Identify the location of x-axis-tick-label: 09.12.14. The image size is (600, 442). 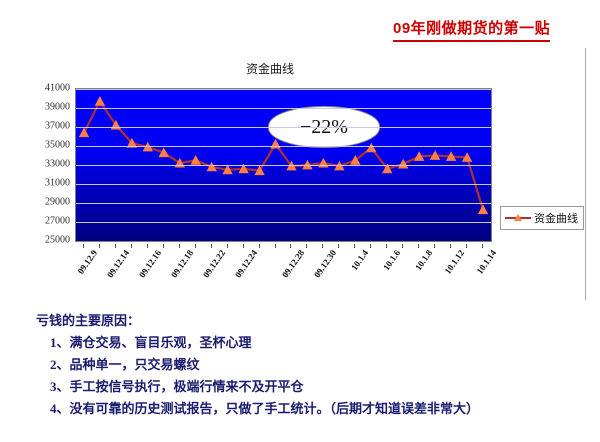
(118, 264).